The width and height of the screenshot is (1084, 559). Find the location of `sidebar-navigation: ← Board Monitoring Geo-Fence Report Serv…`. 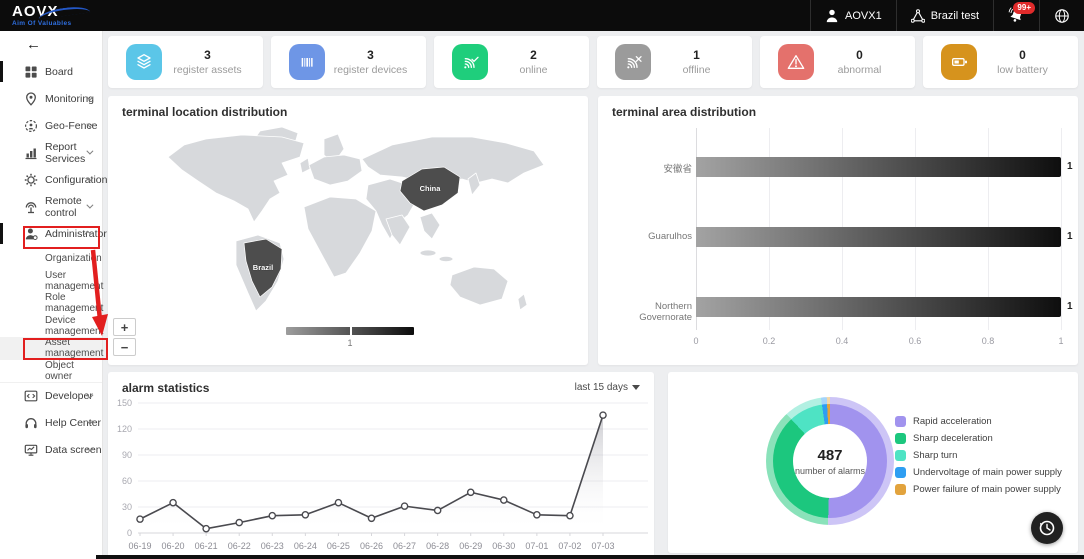

sidebar-navigation: ← Board Monitoring Geo-Fence Report Serv… is located at coordinates (53, 295).